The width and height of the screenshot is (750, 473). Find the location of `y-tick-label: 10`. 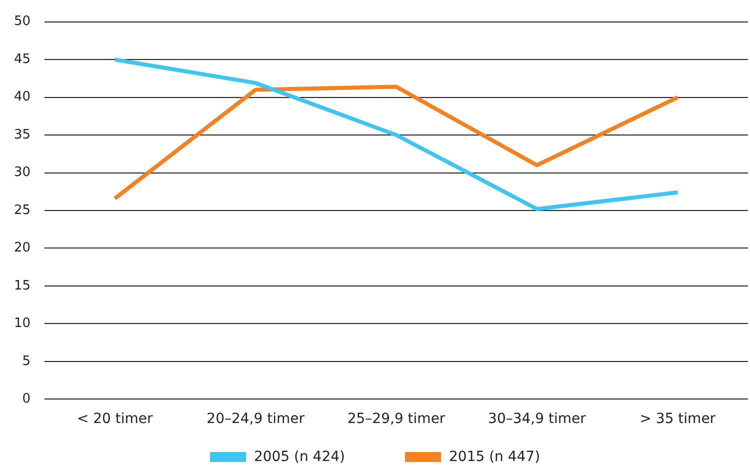

y-tick-label: 10 is located at coordinates (22, 324).